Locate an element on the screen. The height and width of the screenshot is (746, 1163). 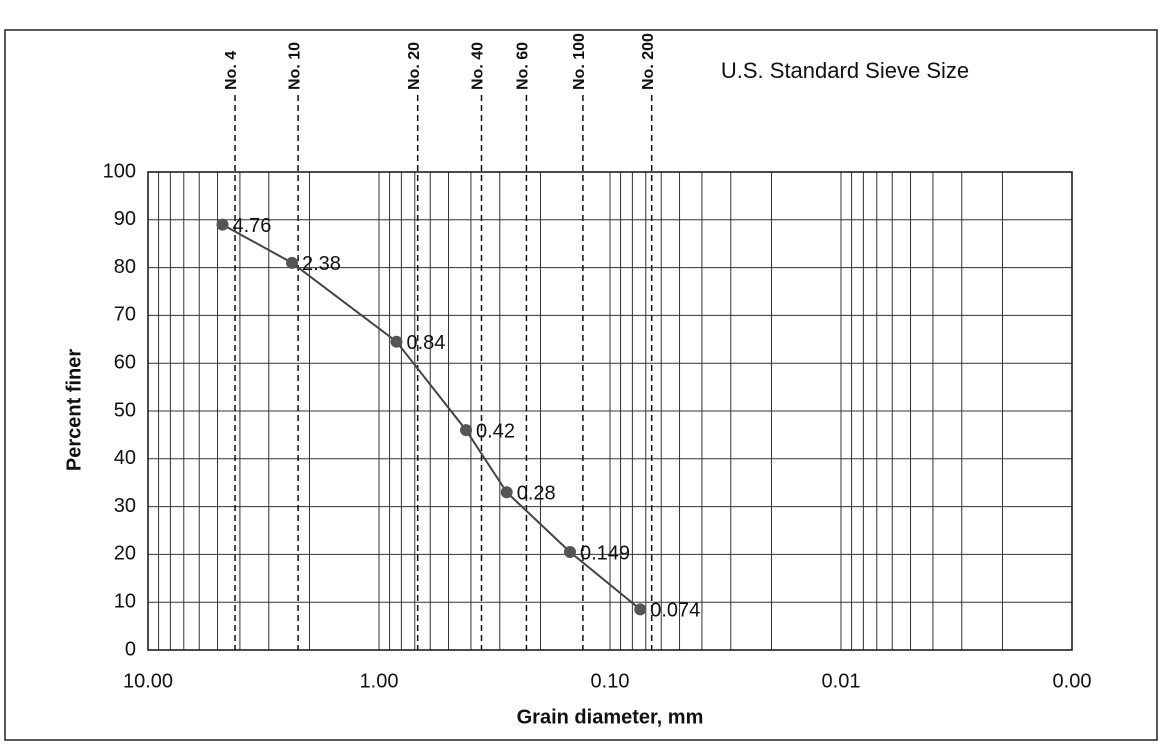
y-tick-label: 90 is located at coordinates (125, 219).